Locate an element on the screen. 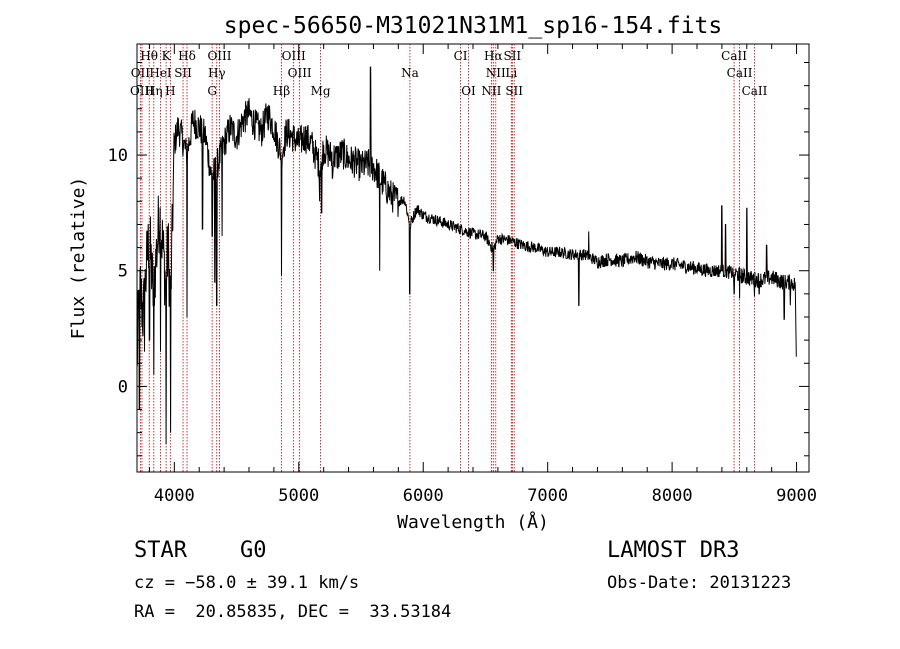 The height and width of the screenshot is (649, 900). x-tick-label: 5000 is located at coordinates (298, 496).